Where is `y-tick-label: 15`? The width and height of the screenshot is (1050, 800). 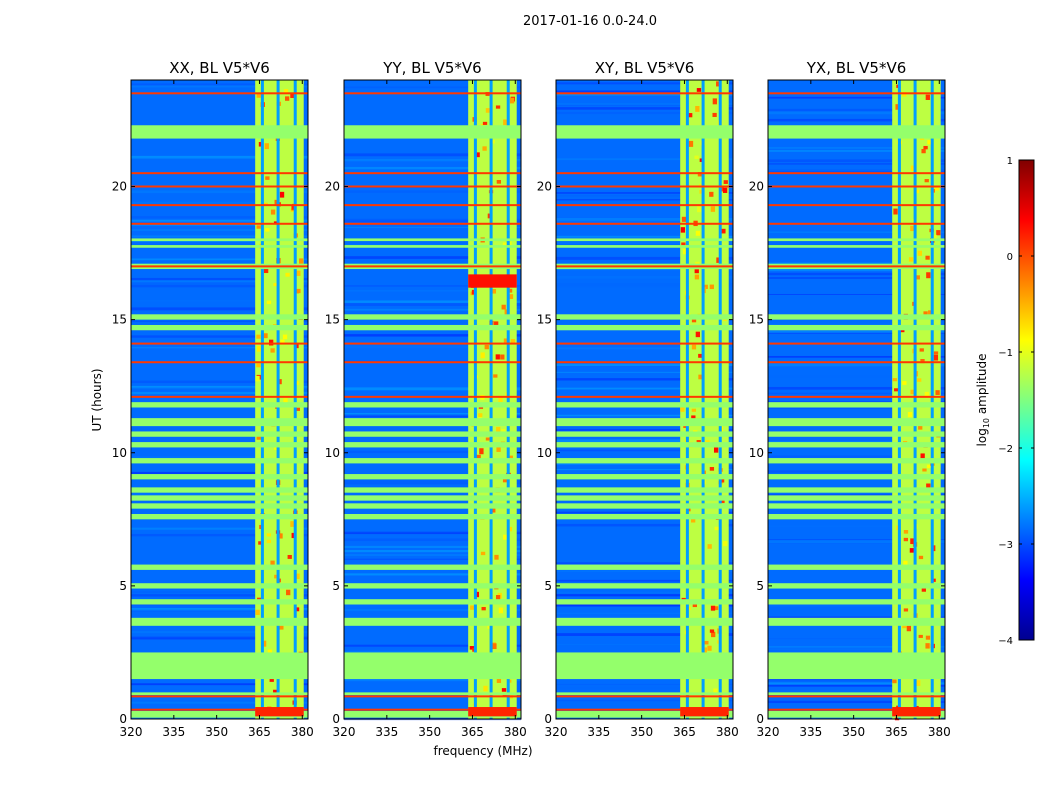
y-tick-label: 15 is located at coordinates (332, 320).